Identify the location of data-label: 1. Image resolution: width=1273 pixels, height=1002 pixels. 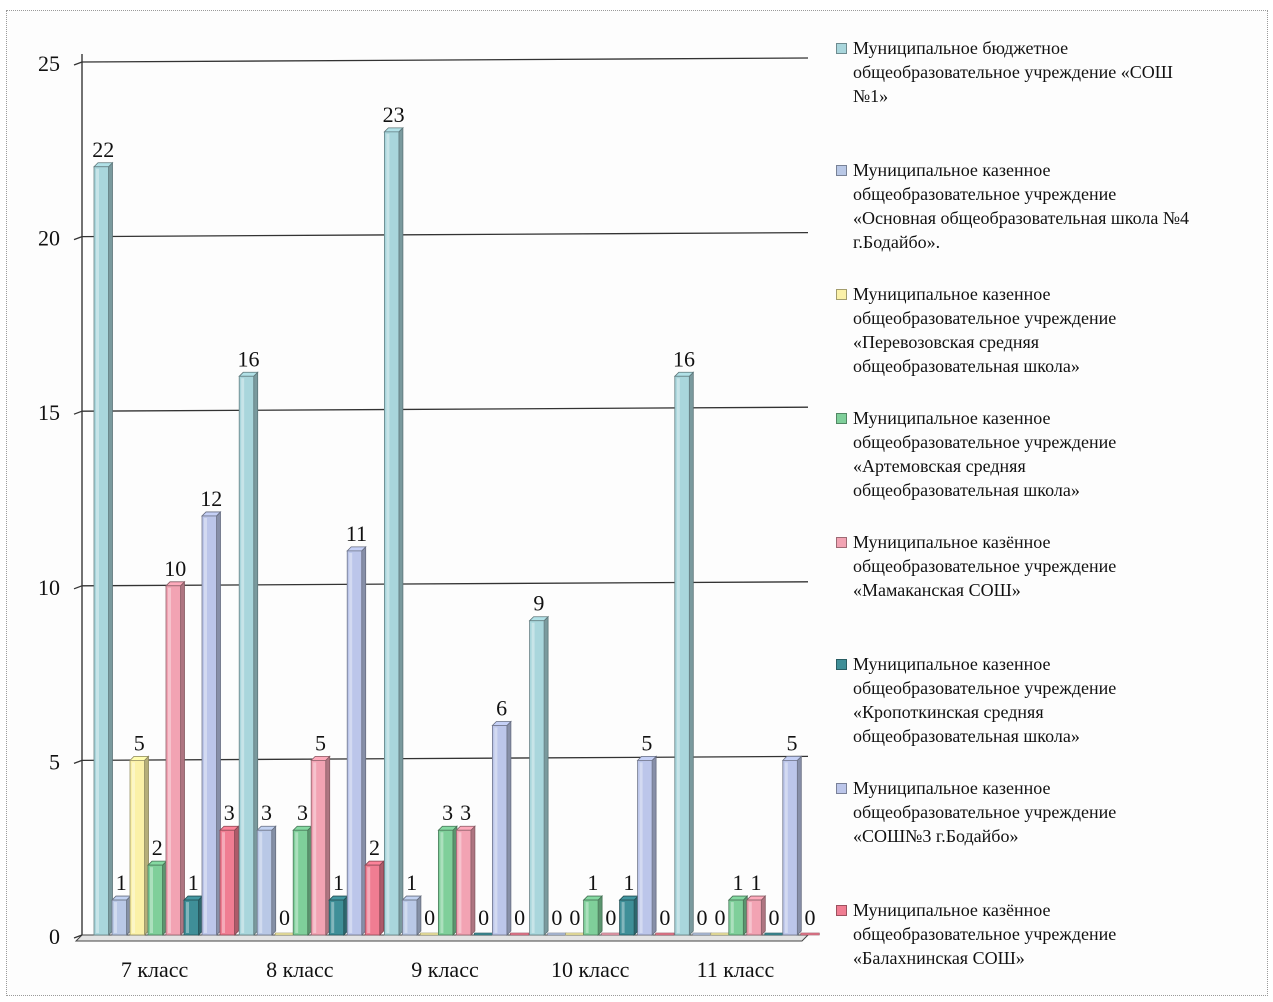
(338, 882).